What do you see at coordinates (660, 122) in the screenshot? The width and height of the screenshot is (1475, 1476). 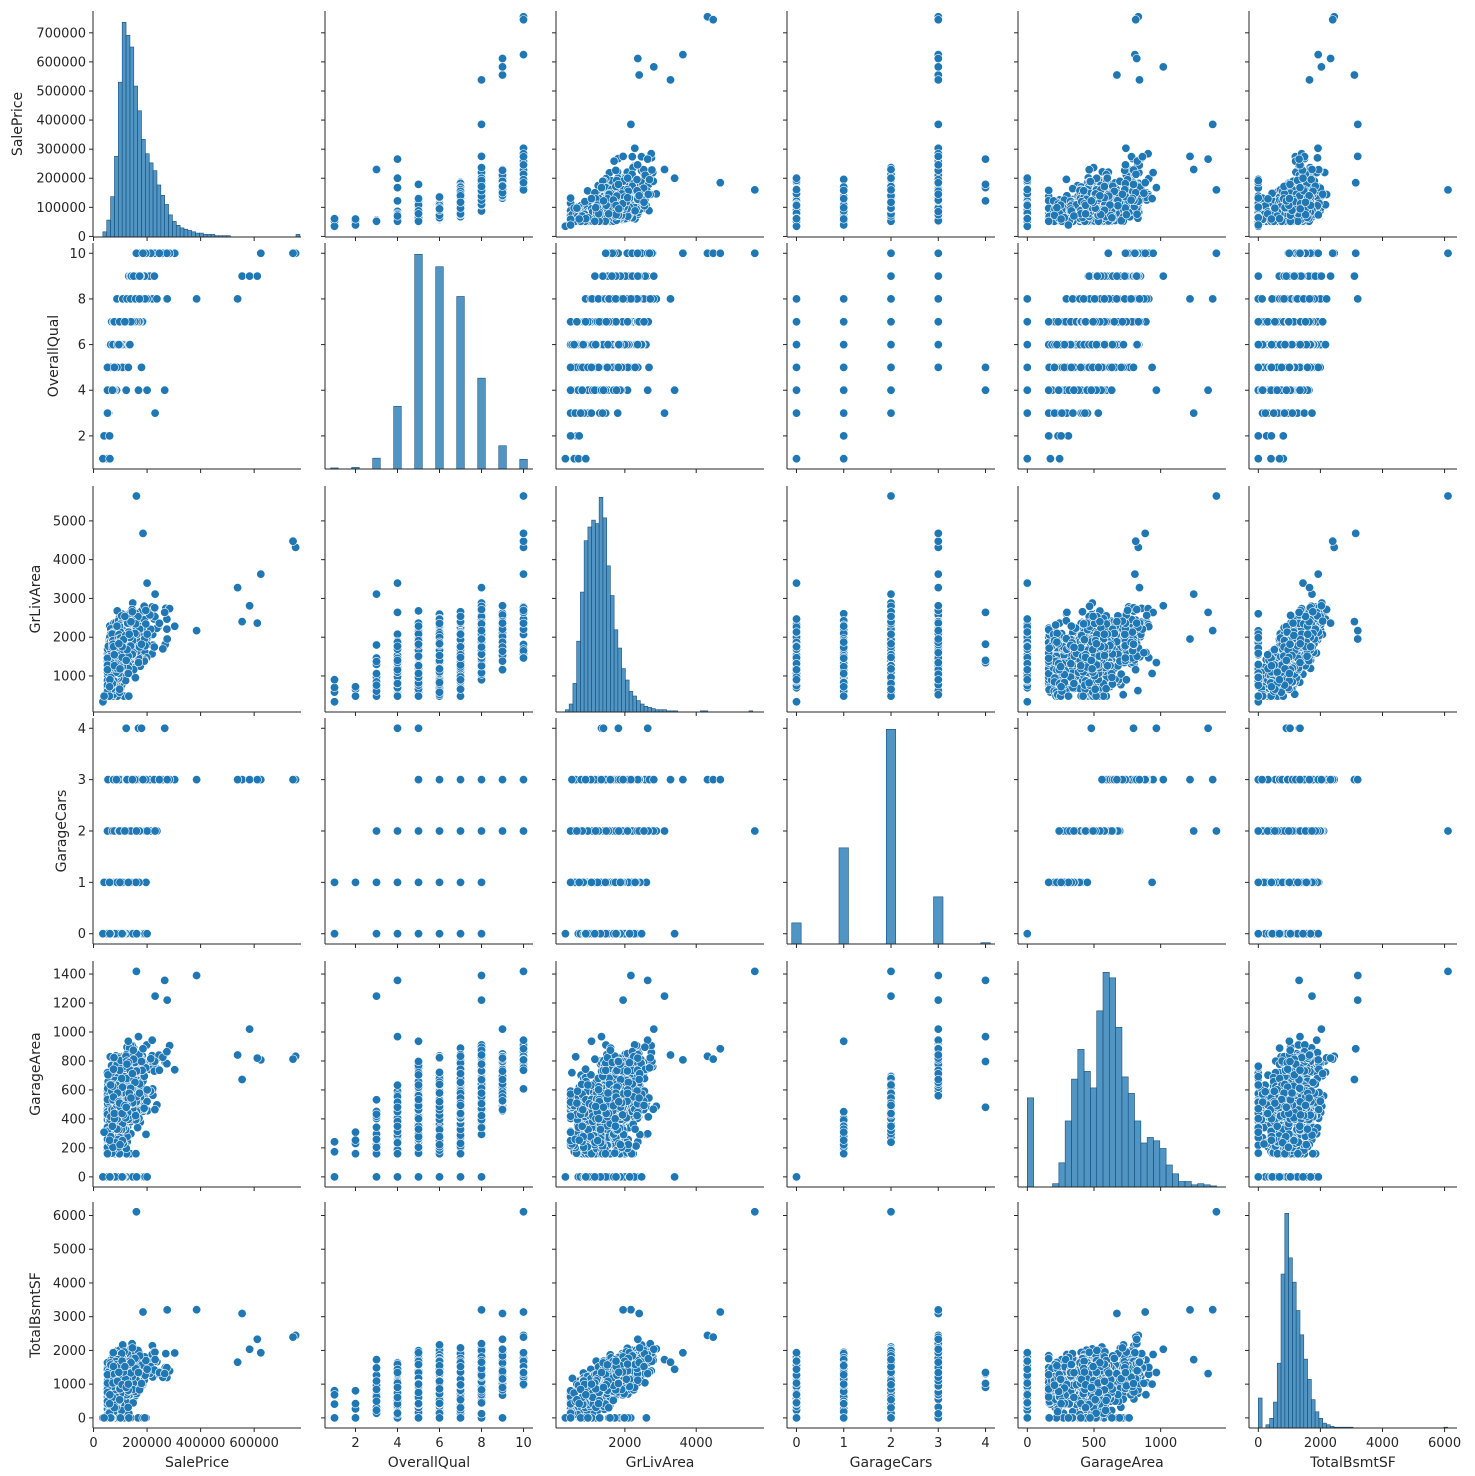 I see `scatter-points-saleprice-vs-grlivarea` at bounding box center [660, 122].